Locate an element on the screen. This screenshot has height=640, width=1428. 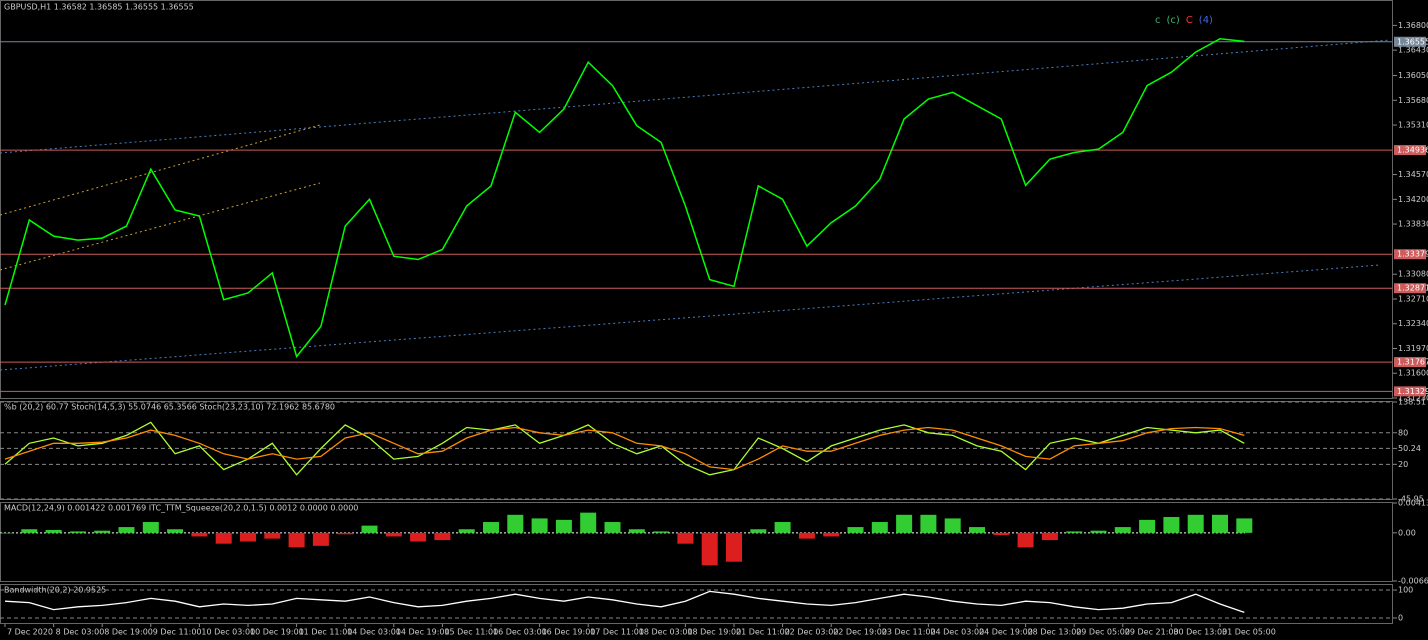
x-tick-label: 14 Dec 19:00 is located at coordinates (423, 632).